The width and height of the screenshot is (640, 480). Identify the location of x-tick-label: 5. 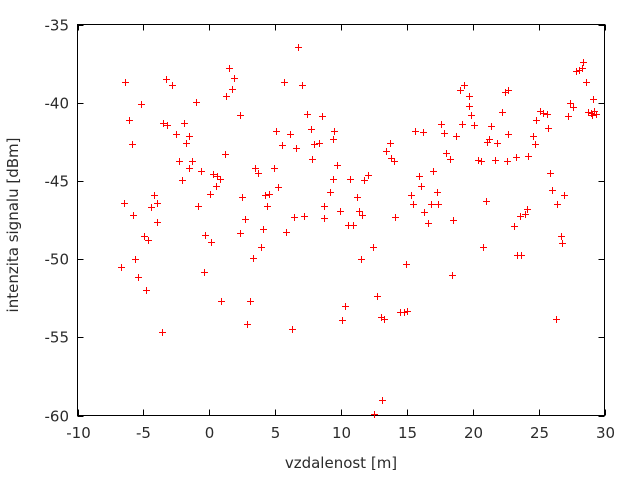
(276, 433).